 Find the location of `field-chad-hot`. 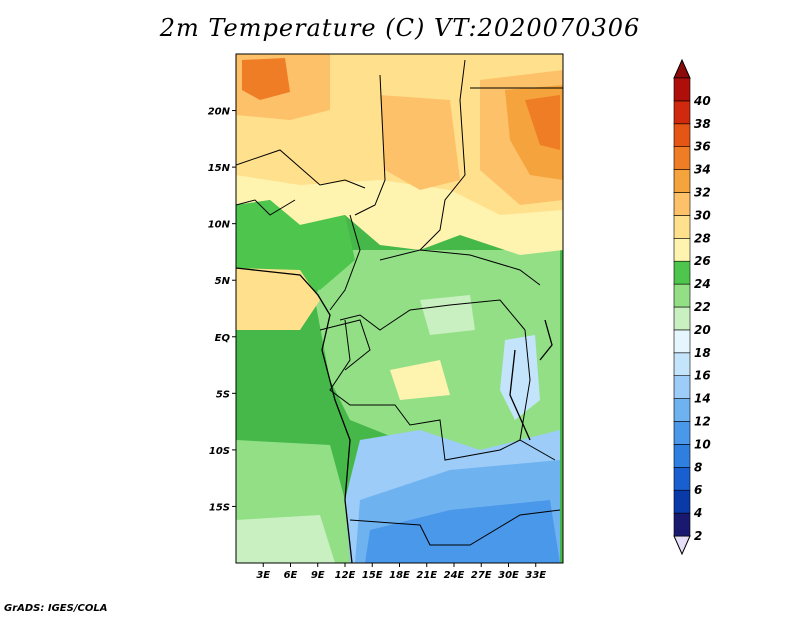

field-chad-hot is located at coordinates (420, 142).